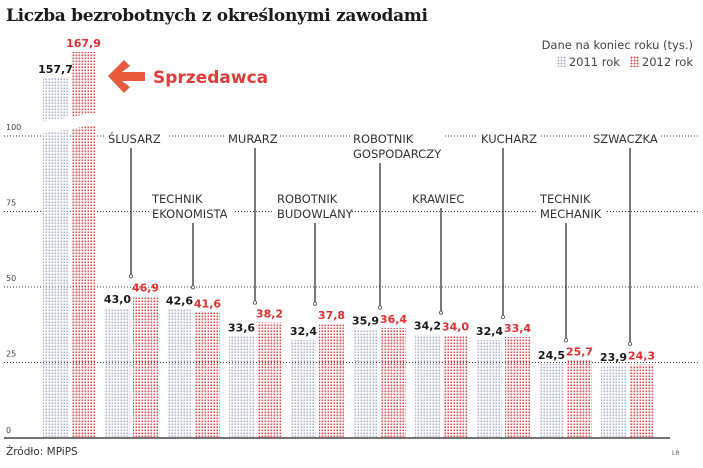 The image size is (703, 468). Describe the element at coordinates (70, 123) in the screenshot. I see `axis-break` at that location.